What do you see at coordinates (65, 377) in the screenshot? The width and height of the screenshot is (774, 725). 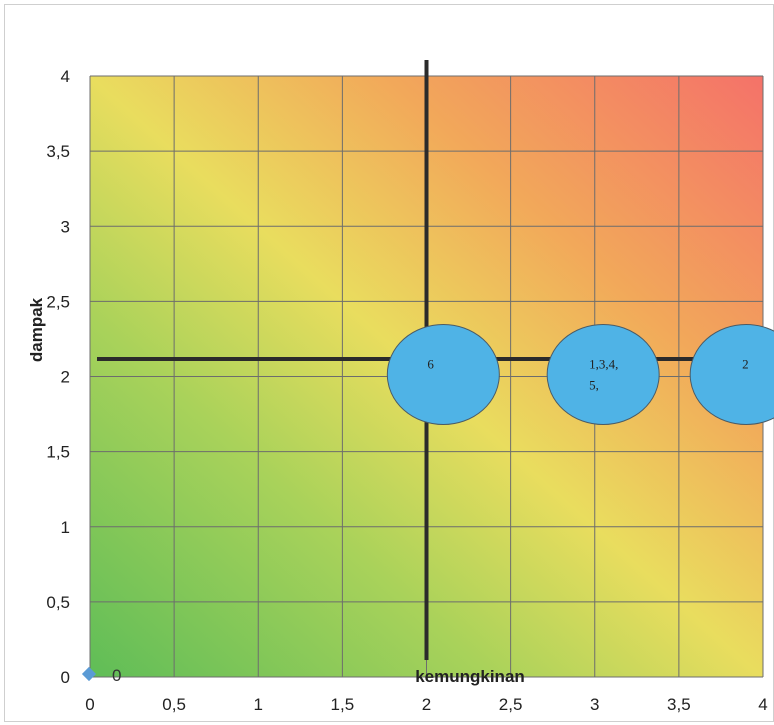 I see `y-tick-label: 2` at bounding box center [65, 377].